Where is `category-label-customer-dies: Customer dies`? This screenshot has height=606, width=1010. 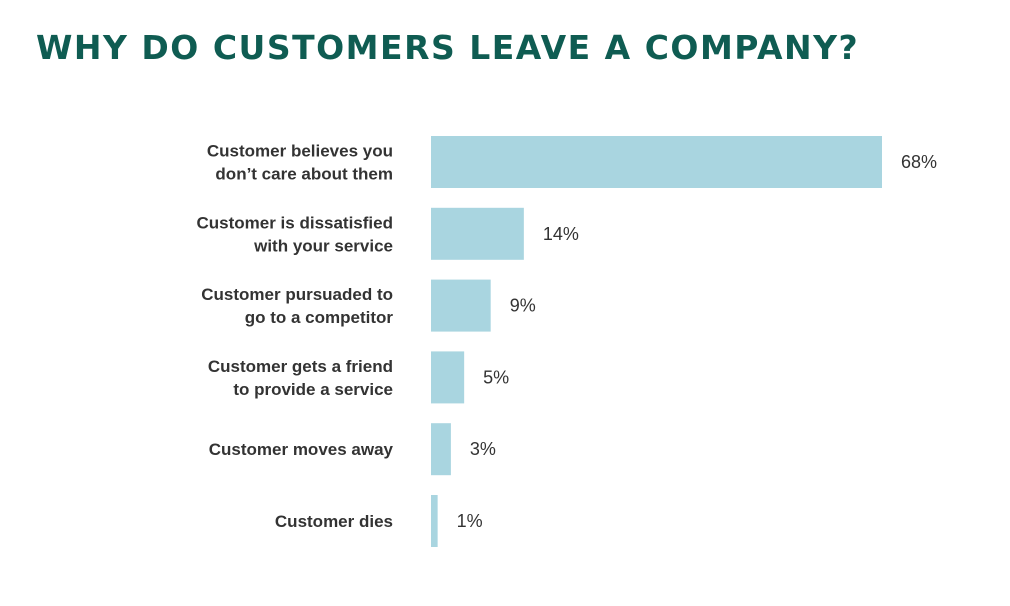
category-label-customer-dies: Customer dies is located at coordinates (334, 521).